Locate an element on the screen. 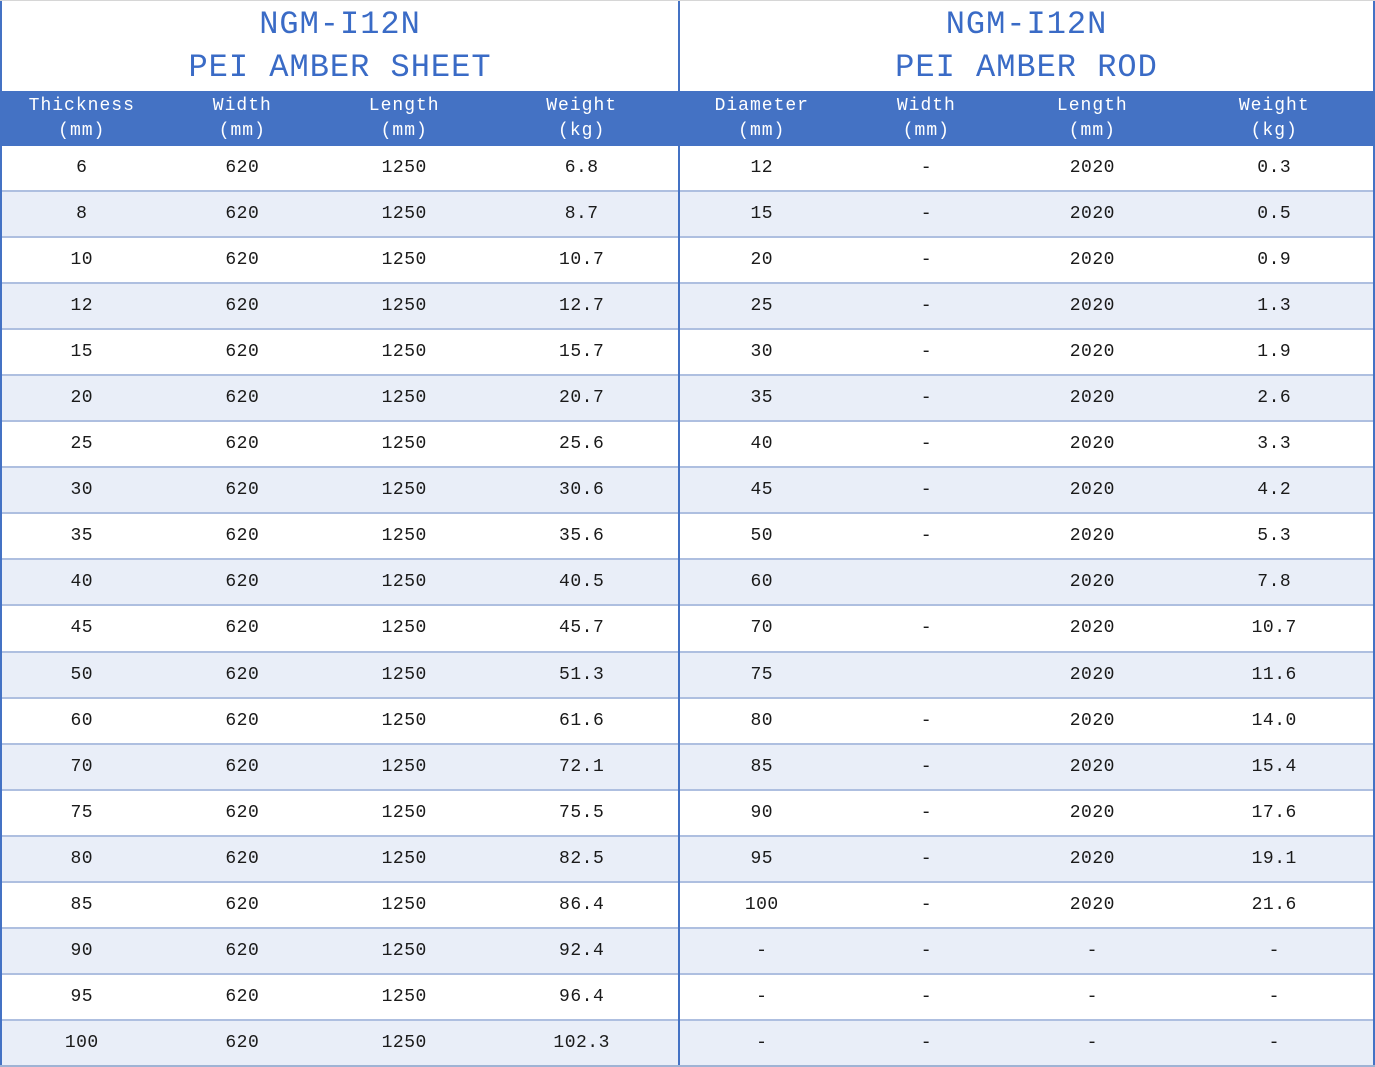 The height and width of the screenshot is (1067, 1375). table-cell: 15.7 is located at coordinates (582, 352).